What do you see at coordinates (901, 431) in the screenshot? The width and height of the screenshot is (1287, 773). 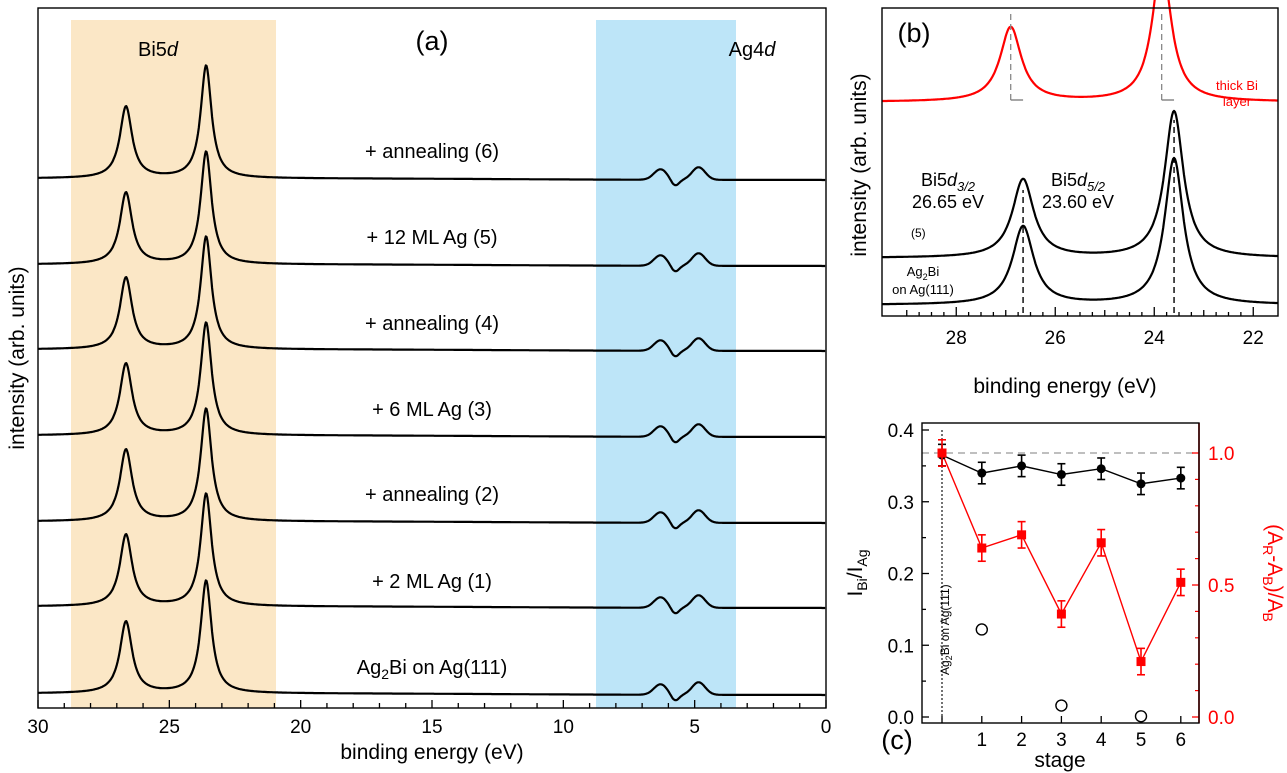 I see `panel-c-y-tick-label-left-4: 0.4` at bounding box center [901, 431].